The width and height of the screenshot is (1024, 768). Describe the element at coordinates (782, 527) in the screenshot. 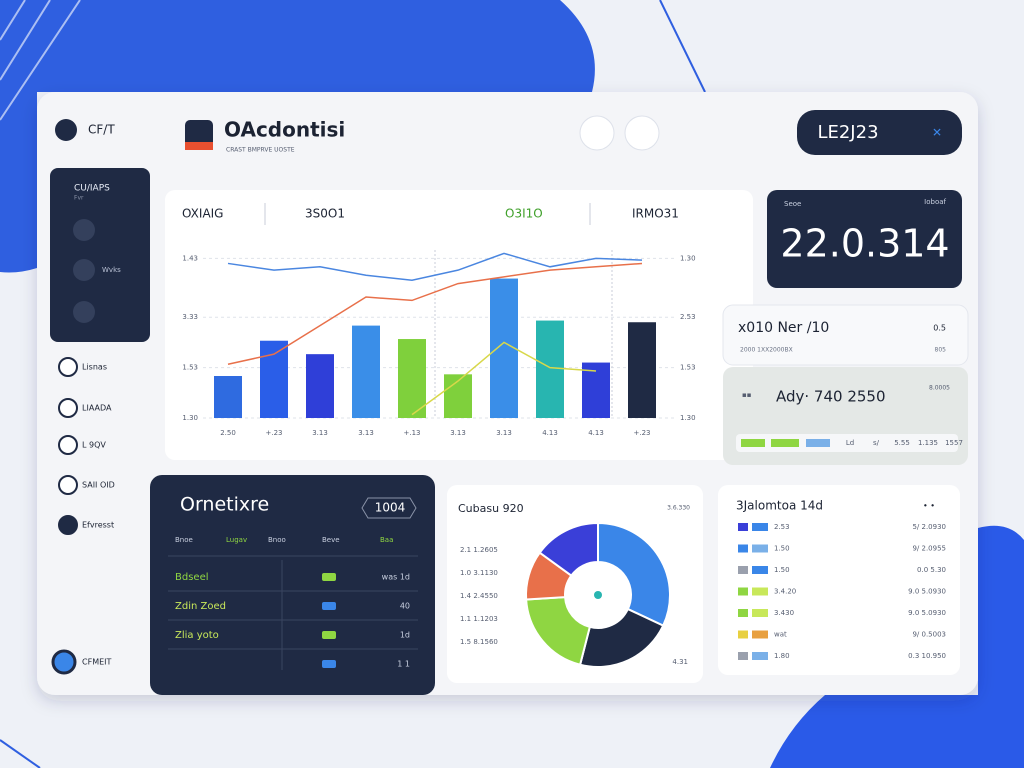

I see `list-label: 2.53` at that location.